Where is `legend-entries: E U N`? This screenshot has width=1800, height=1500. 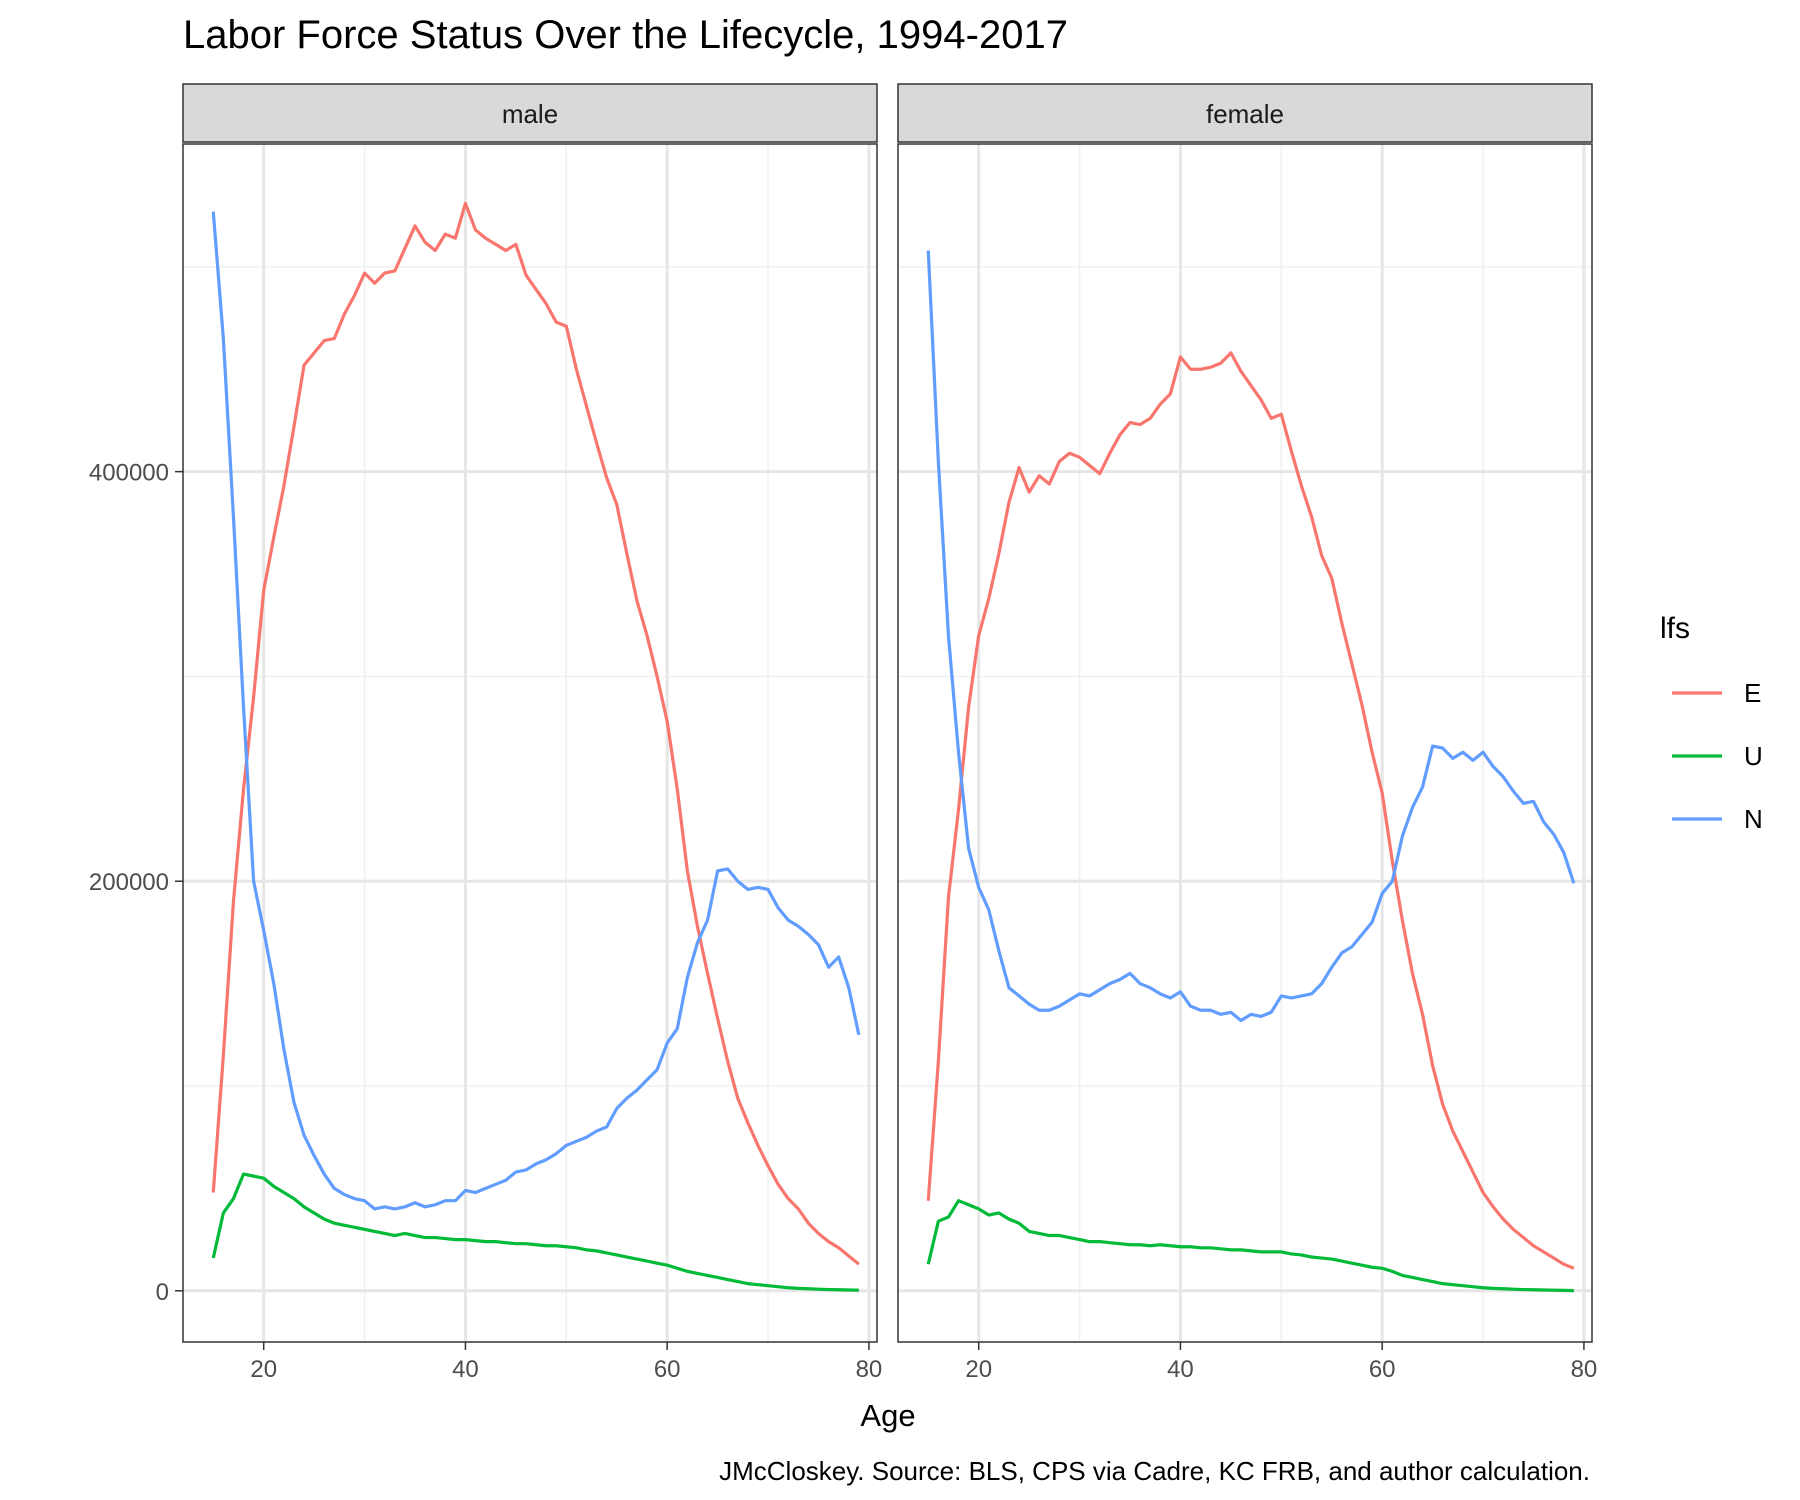
legend-entries: E U N is located at coordinates (1717, 756).